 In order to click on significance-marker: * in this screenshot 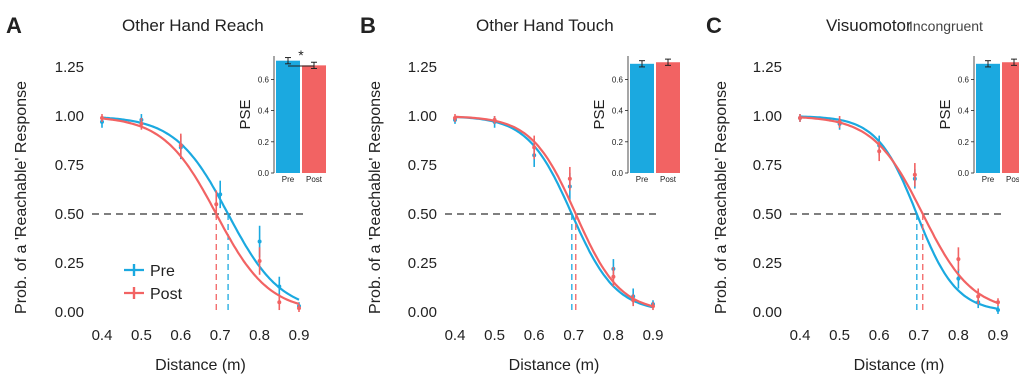, I will do `click(301, 55)`.